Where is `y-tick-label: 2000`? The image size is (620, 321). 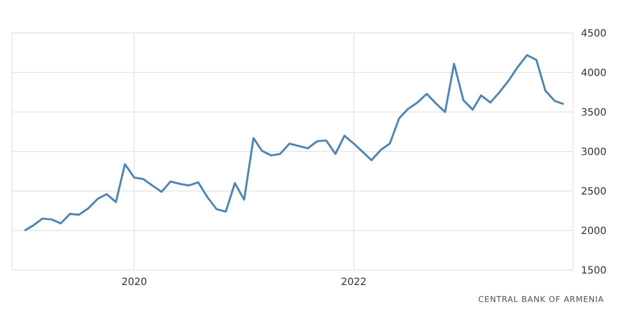
y-tick-label: 2000 is located at coordinates (593, 232).